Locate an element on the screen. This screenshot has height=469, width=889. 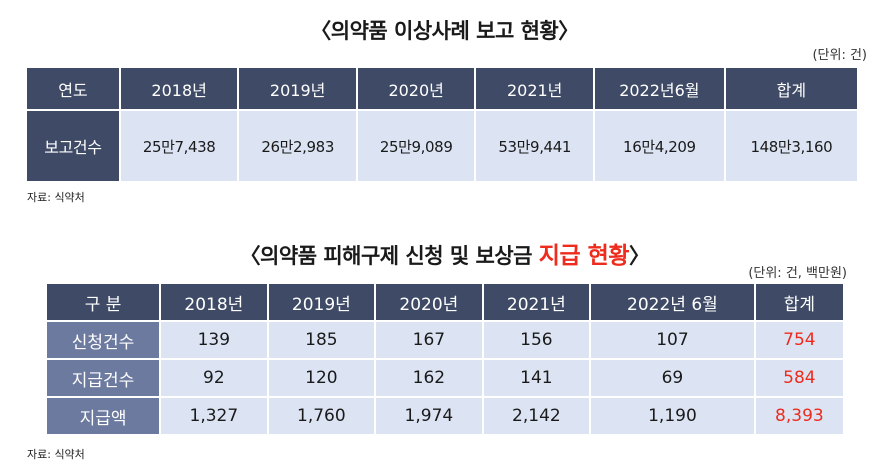
table-cell: 1,974 is located at coordinates (429, 416).